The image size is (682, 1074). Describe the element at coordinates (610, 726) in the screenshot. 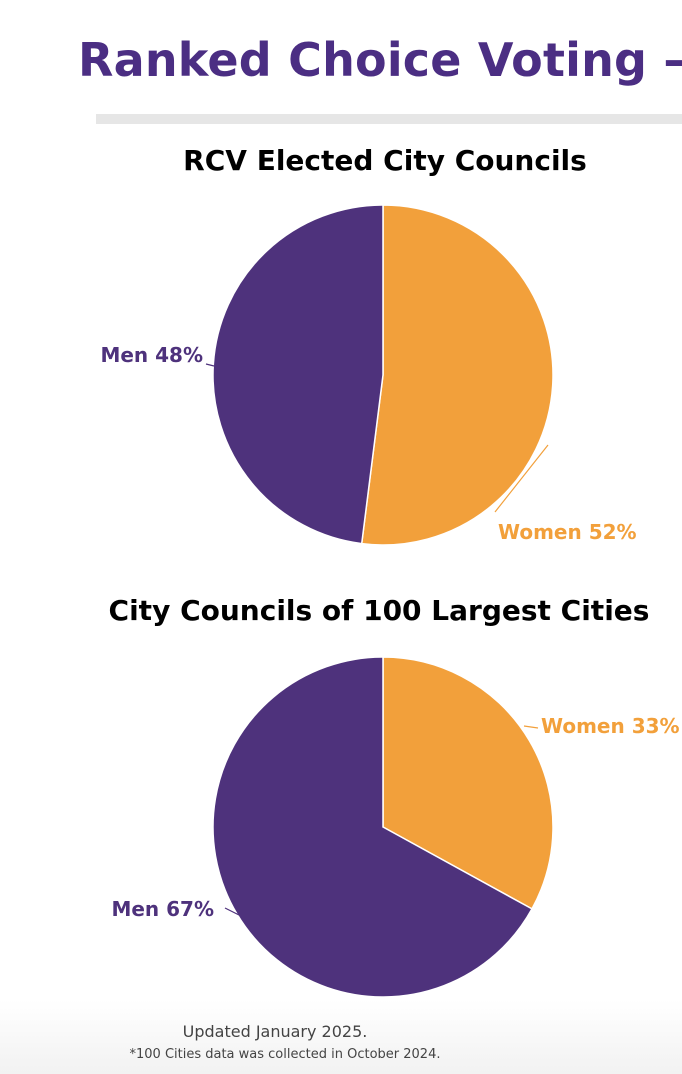

I see `slice-label-women: Women 33%` at that location.